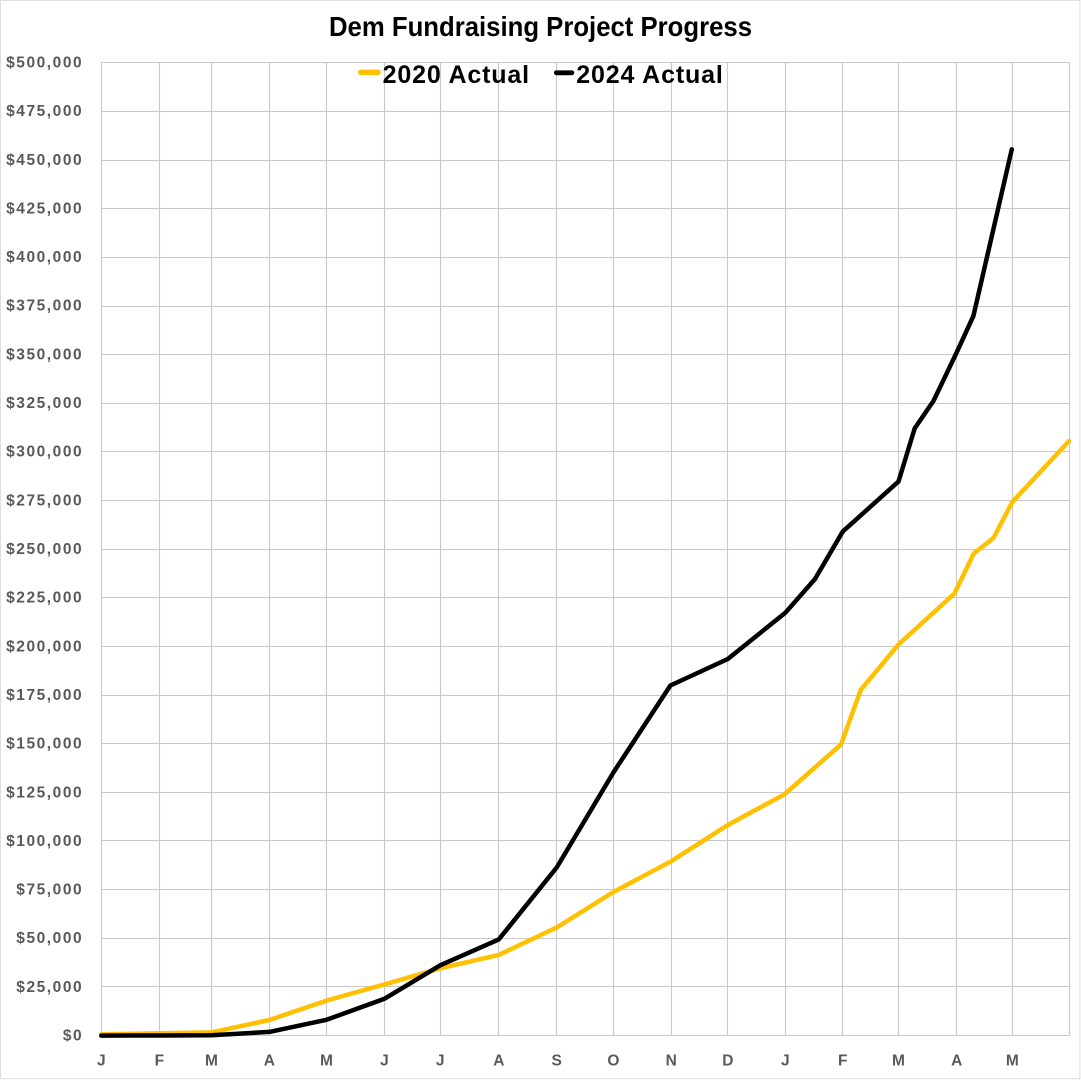 The width and height of the screenshot is (1081, 1081). Describe the element at coordinates (44, 111) in the screenshot. I see `svg-text: $475,000` at that location.